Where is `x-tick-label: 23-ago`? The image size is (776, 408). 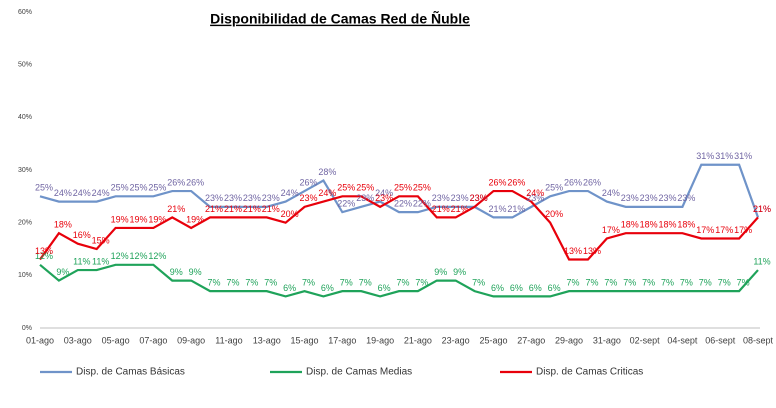
x-tick-label: 23-ago is located at coordinates (456, 340).